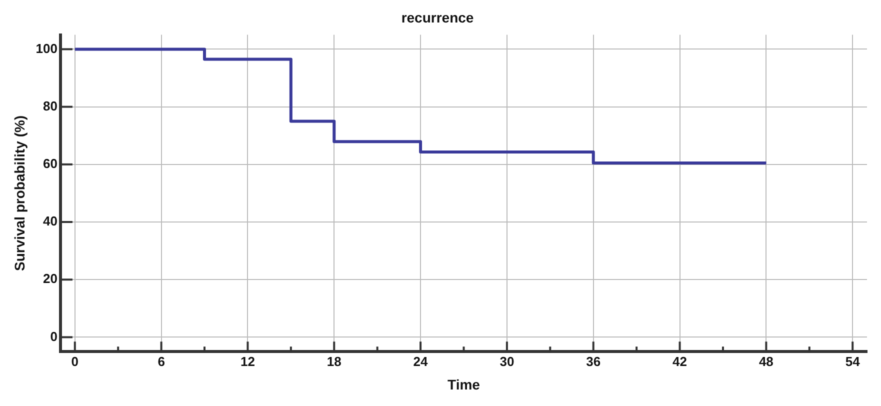  Describe the element at coordinates (50, 221) in the screenshot. I see `y-tick-label: 40` at that location.